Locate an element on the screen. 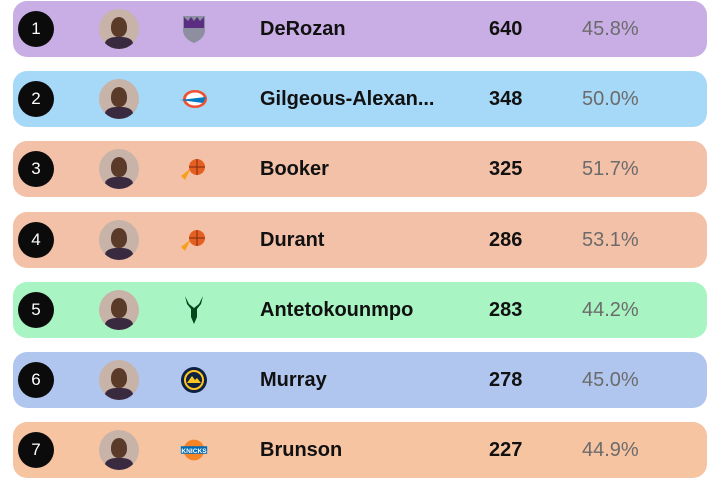 Image resolution: width=720 pixels, height=480 pixels. player-name: DeRozan is located at coordinates (303, 29).